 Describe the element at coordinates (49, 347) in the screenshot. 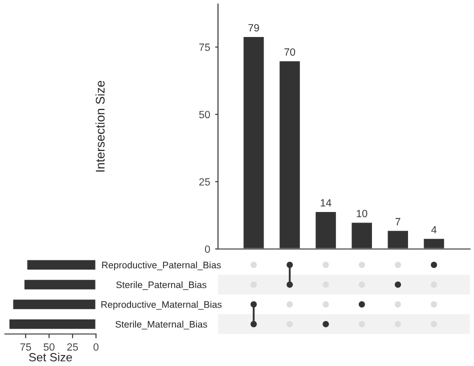

I see `x-tick-label: 50` at that location.